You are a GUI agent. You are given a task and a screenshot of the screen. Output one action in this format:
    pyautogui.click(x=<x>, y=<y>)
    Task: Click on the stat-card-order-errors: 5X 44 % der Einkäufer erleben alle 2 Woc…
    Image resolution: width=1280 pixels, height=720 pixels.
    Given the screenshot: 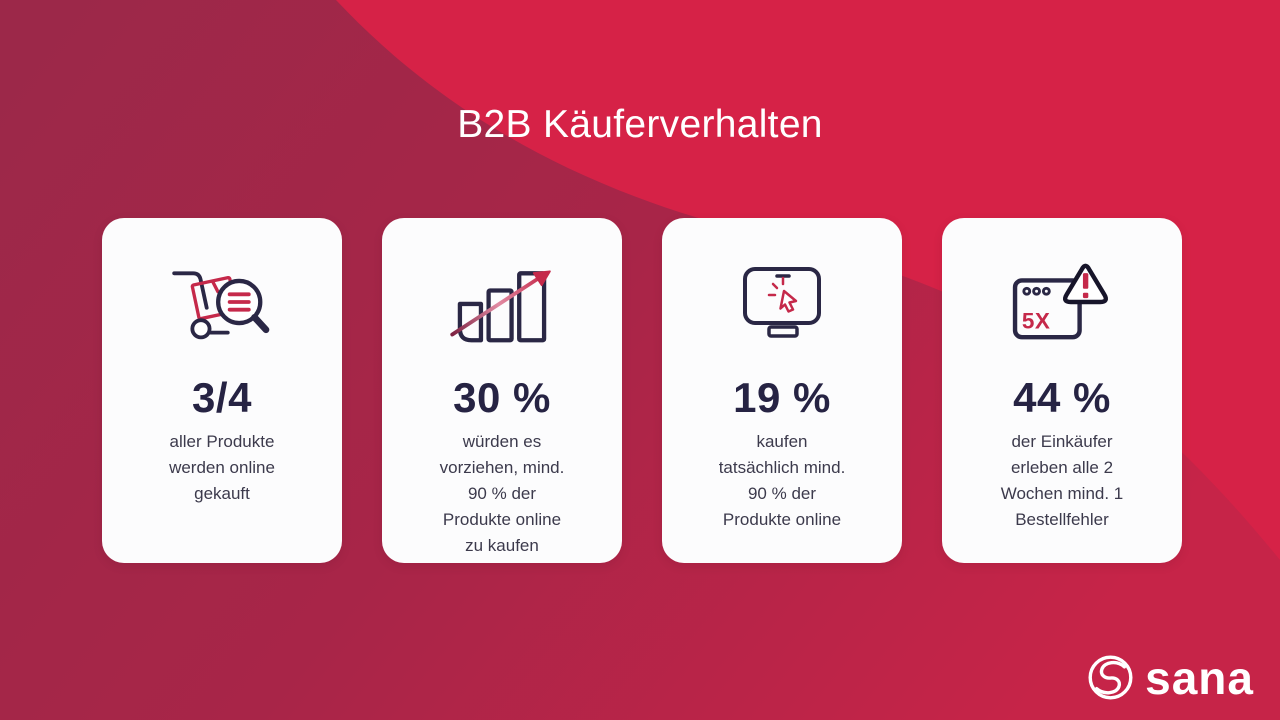 What is the action you would take?
    pyautogui.click(x=1062, y=390)
    